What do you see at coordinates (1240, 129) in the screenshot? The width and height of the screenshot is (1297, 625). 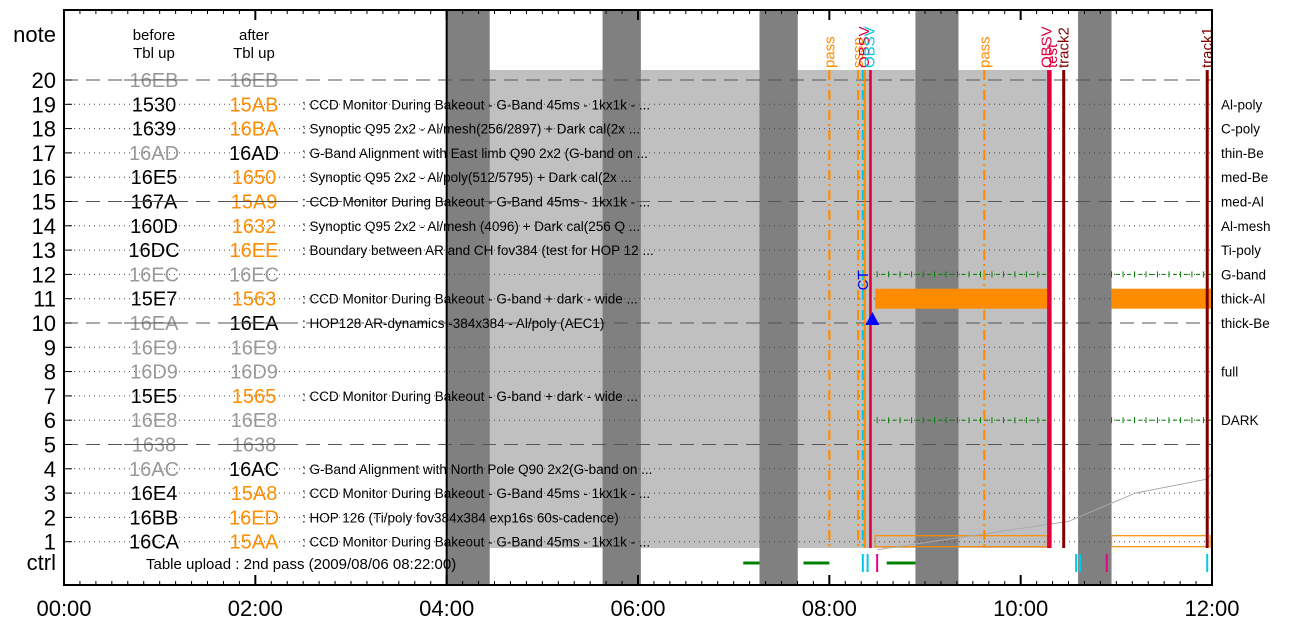 I see `row-filter: C-poly` at bounding box center [1240, 129].